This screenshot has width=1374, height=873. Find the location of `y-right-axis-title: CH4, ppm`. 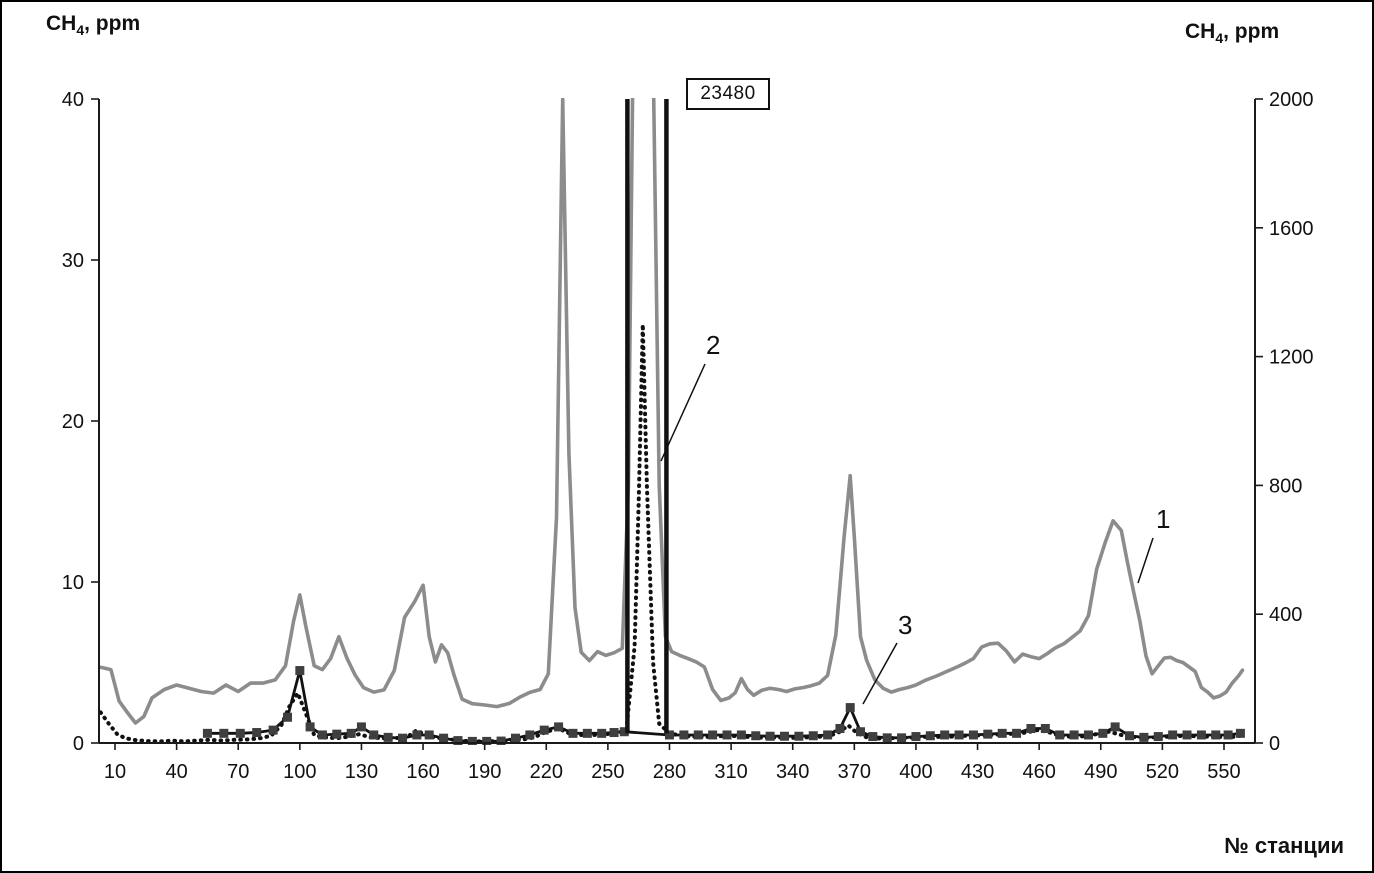

y-right-axis-title: CH4, ppm is located at coordinates (1232, 33).